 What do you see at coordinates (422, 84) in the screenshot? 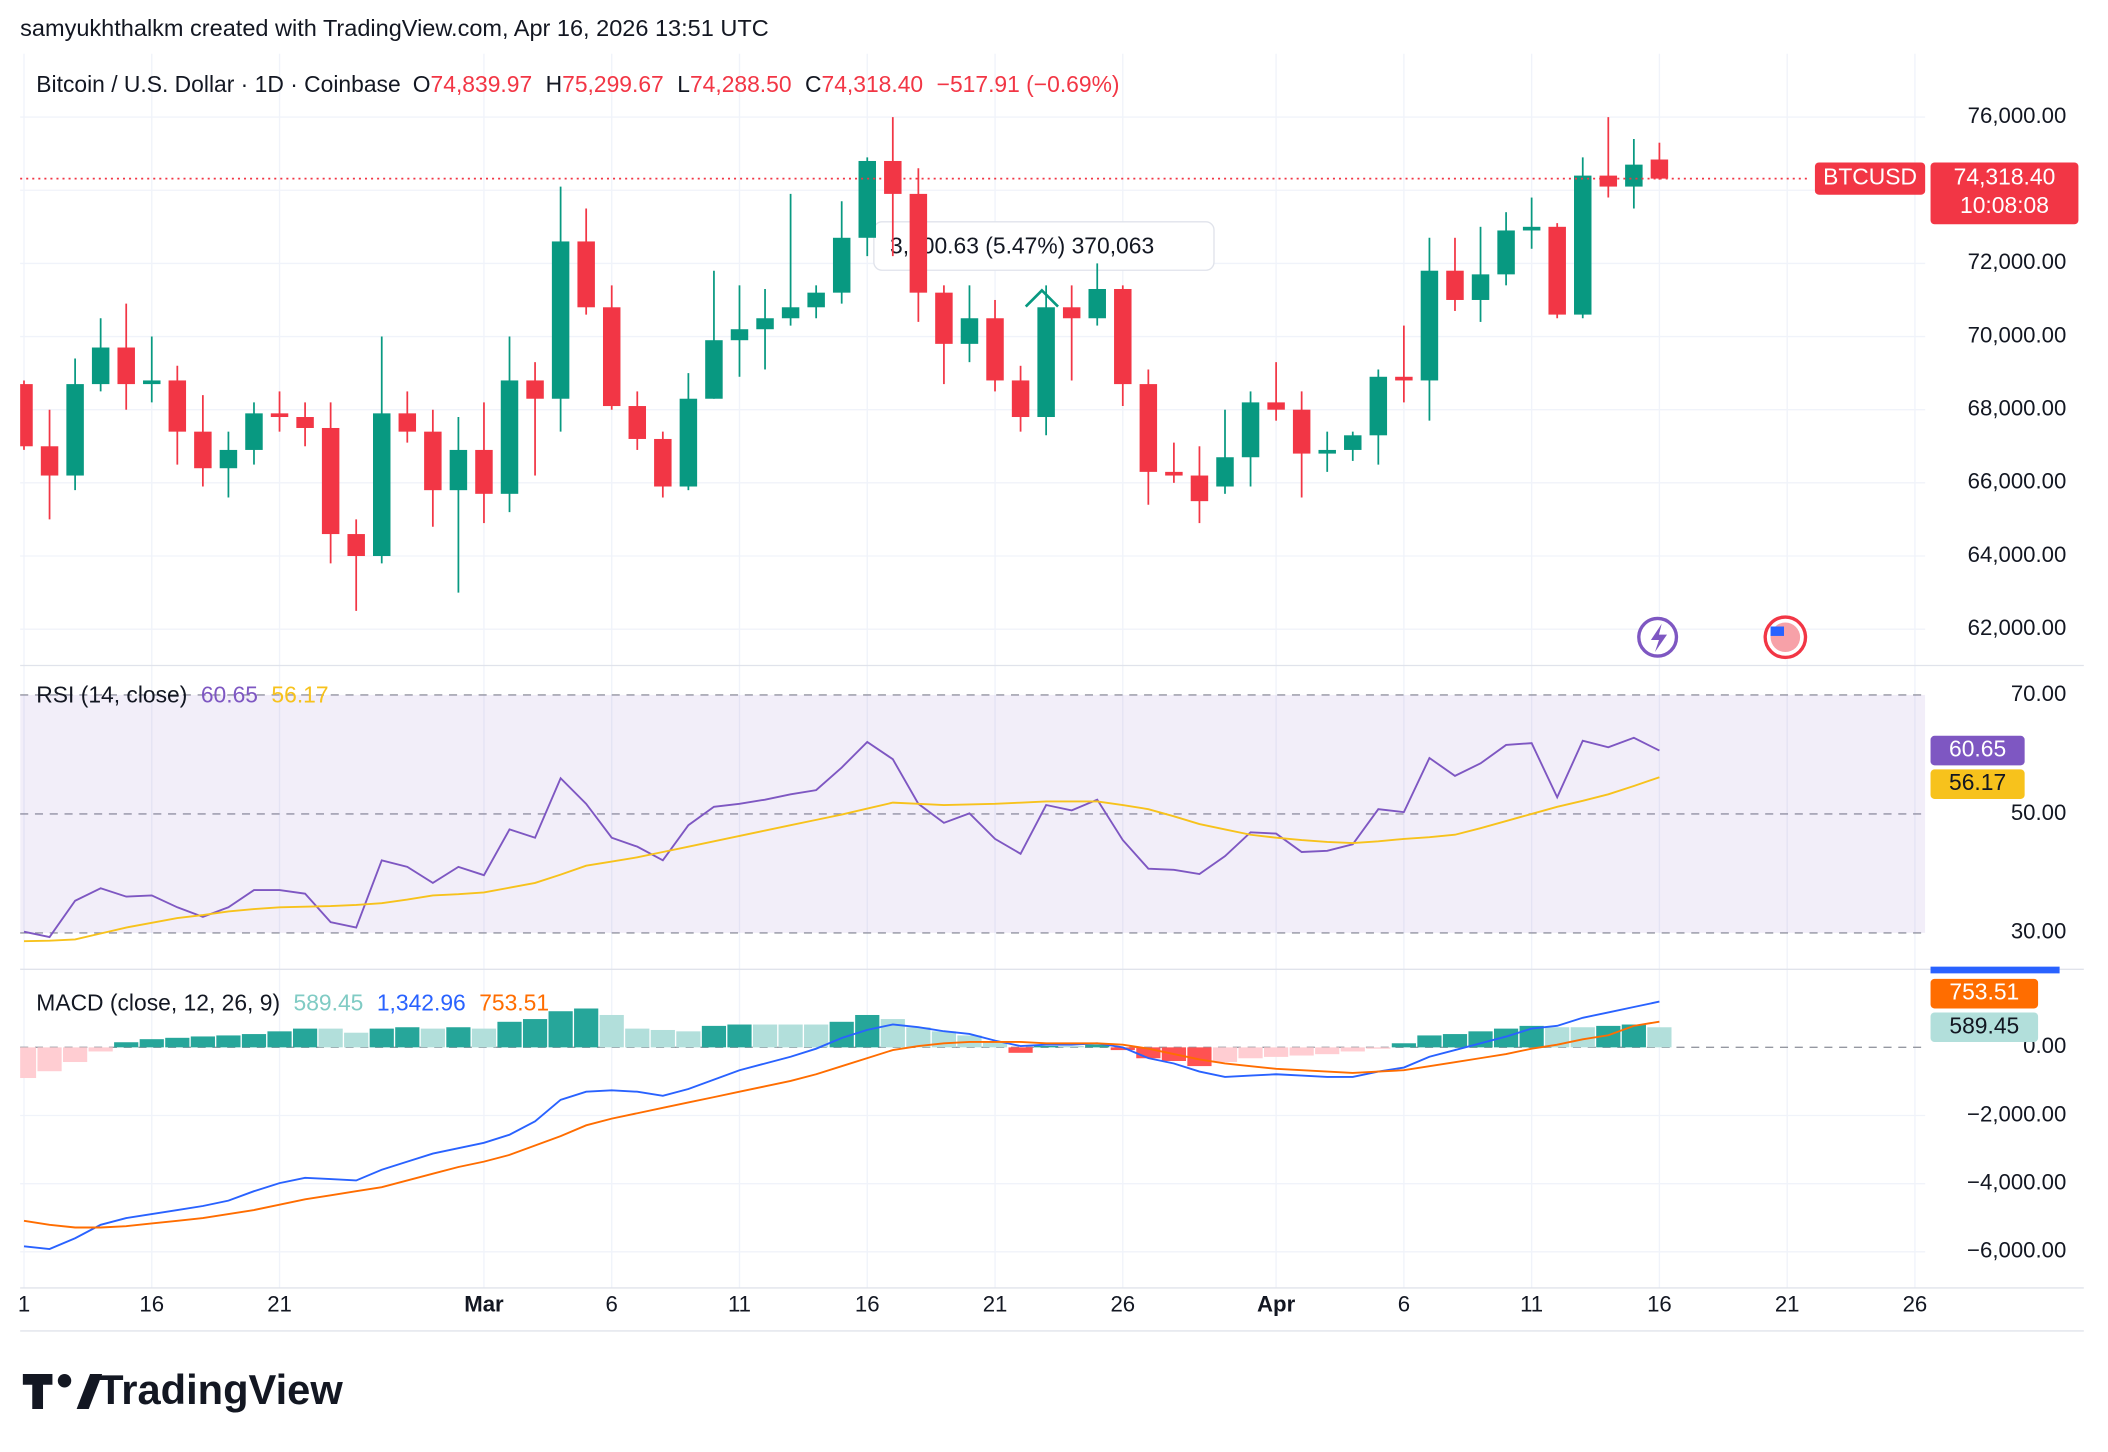
I see `ohlc-key: O` at bounding box center [422, 84].